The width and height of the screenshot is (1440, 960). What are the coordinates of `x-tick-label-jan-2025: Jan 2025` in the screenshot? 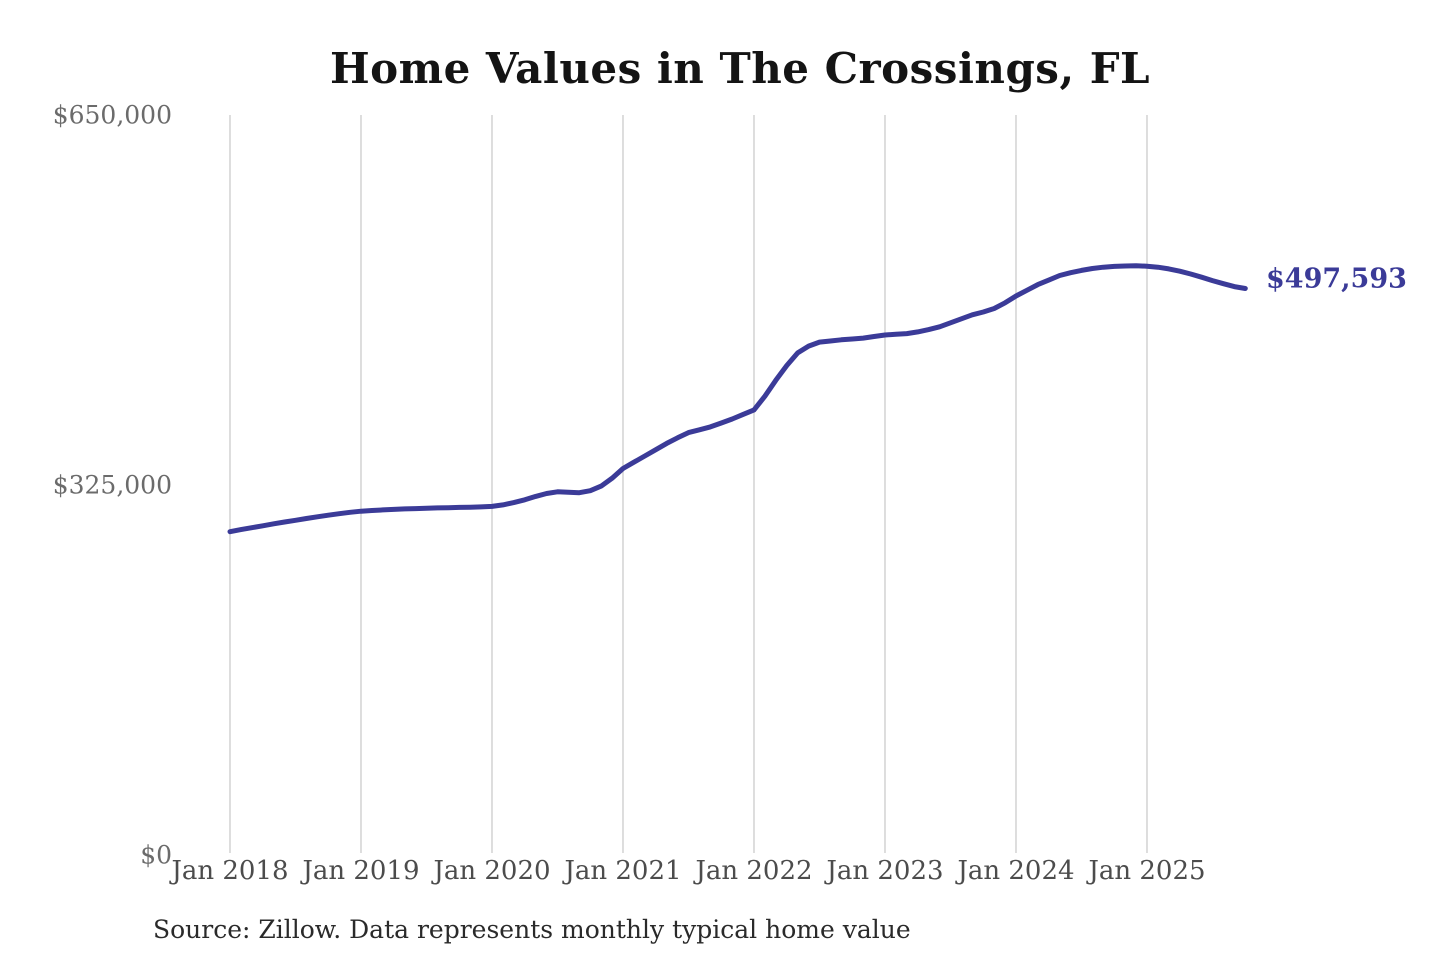 It's located at (1147, 871).